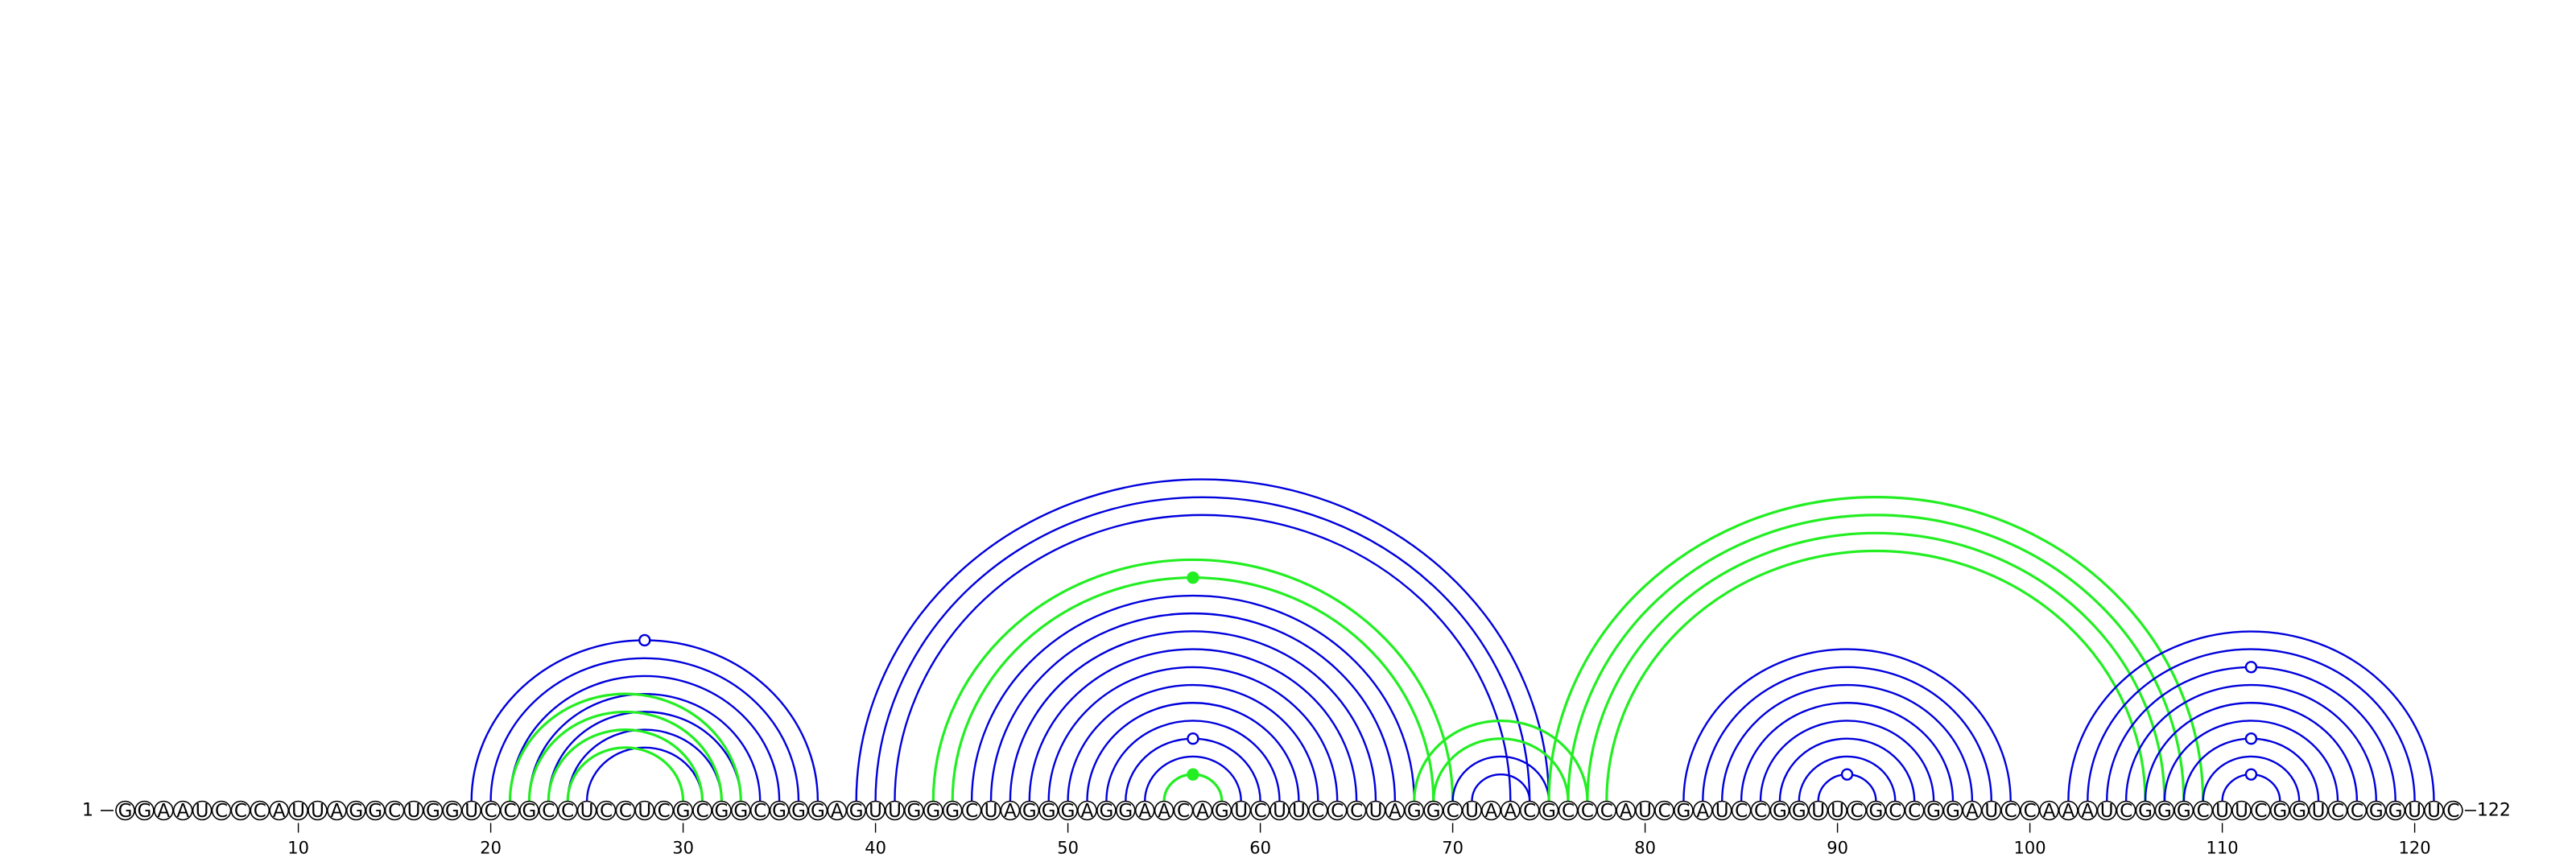 The height and width of the screenshot is (858, 2576). I want to click on sequence-end-label: 122, so click(2494, 811).